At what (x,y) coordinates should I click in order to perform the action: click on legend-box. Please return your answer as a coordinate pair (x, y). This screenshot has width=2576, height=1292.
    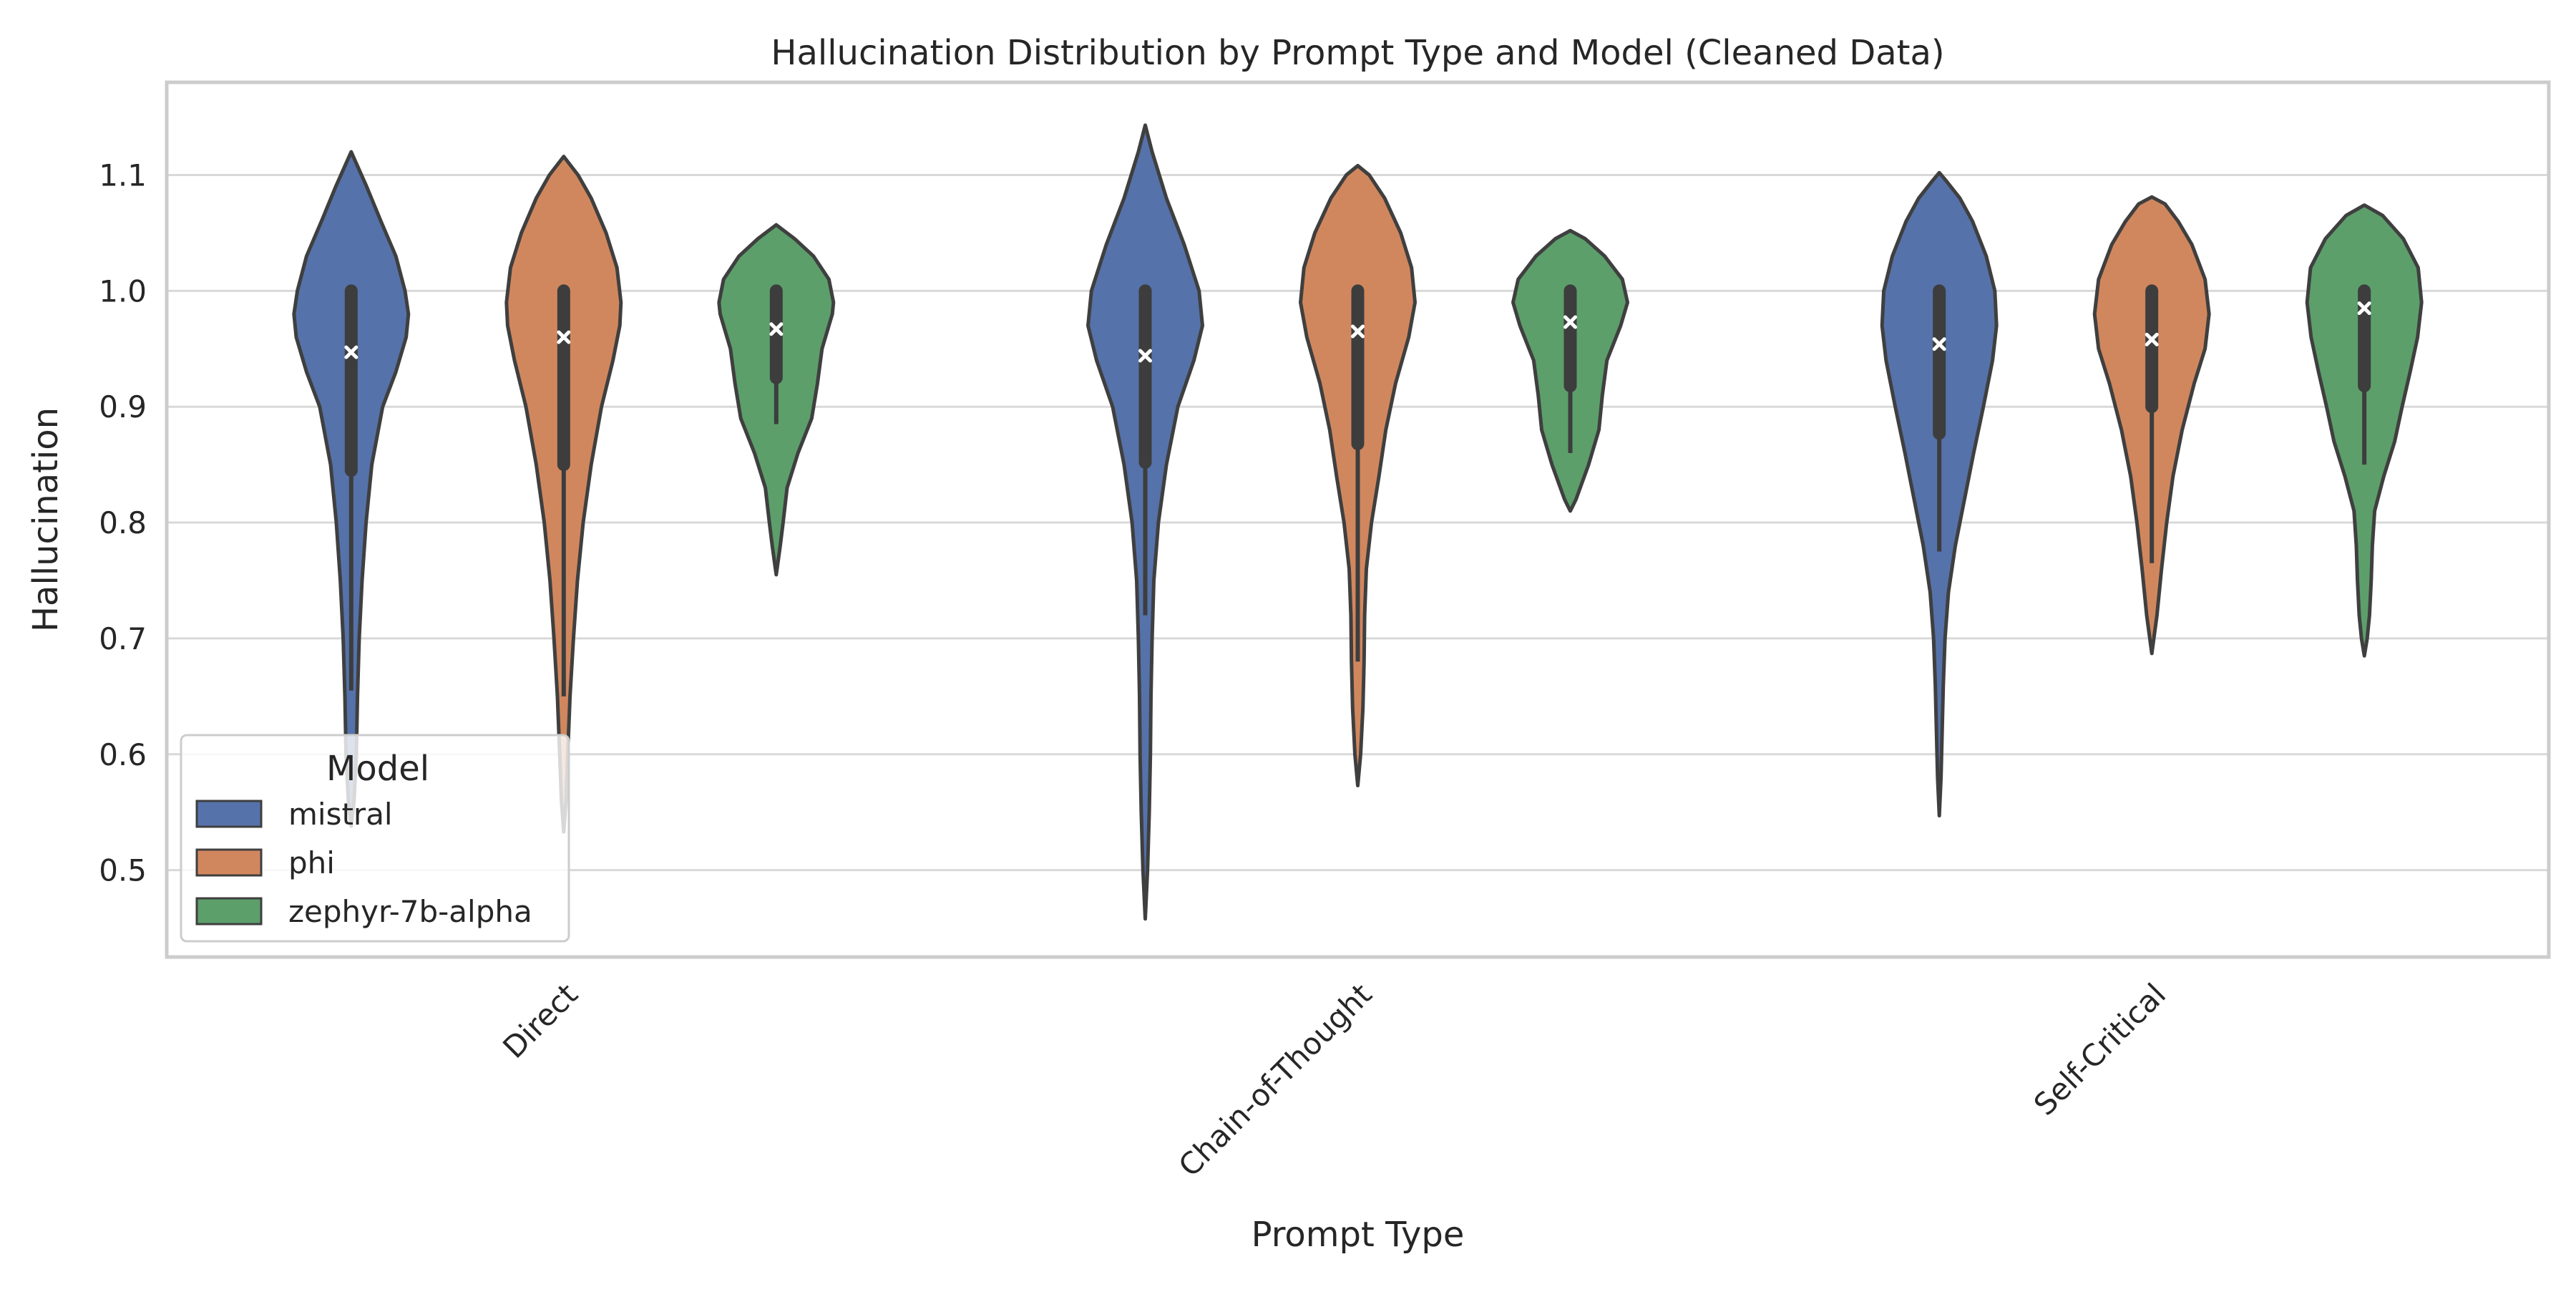
    Looking at the image, I should click on (375, 838).